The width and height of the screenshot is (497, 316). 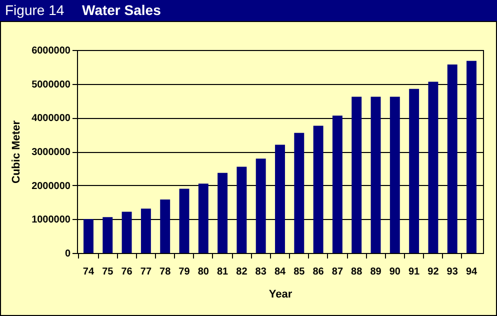 I want to click on x-tick-label: 75, so click(x=108, y=272).